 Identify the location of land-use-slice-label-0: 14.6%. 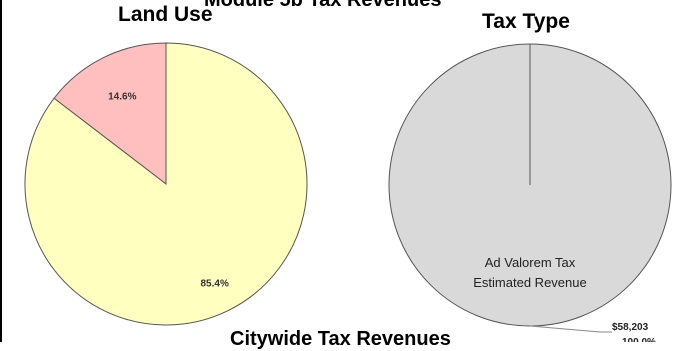
(122, 97).